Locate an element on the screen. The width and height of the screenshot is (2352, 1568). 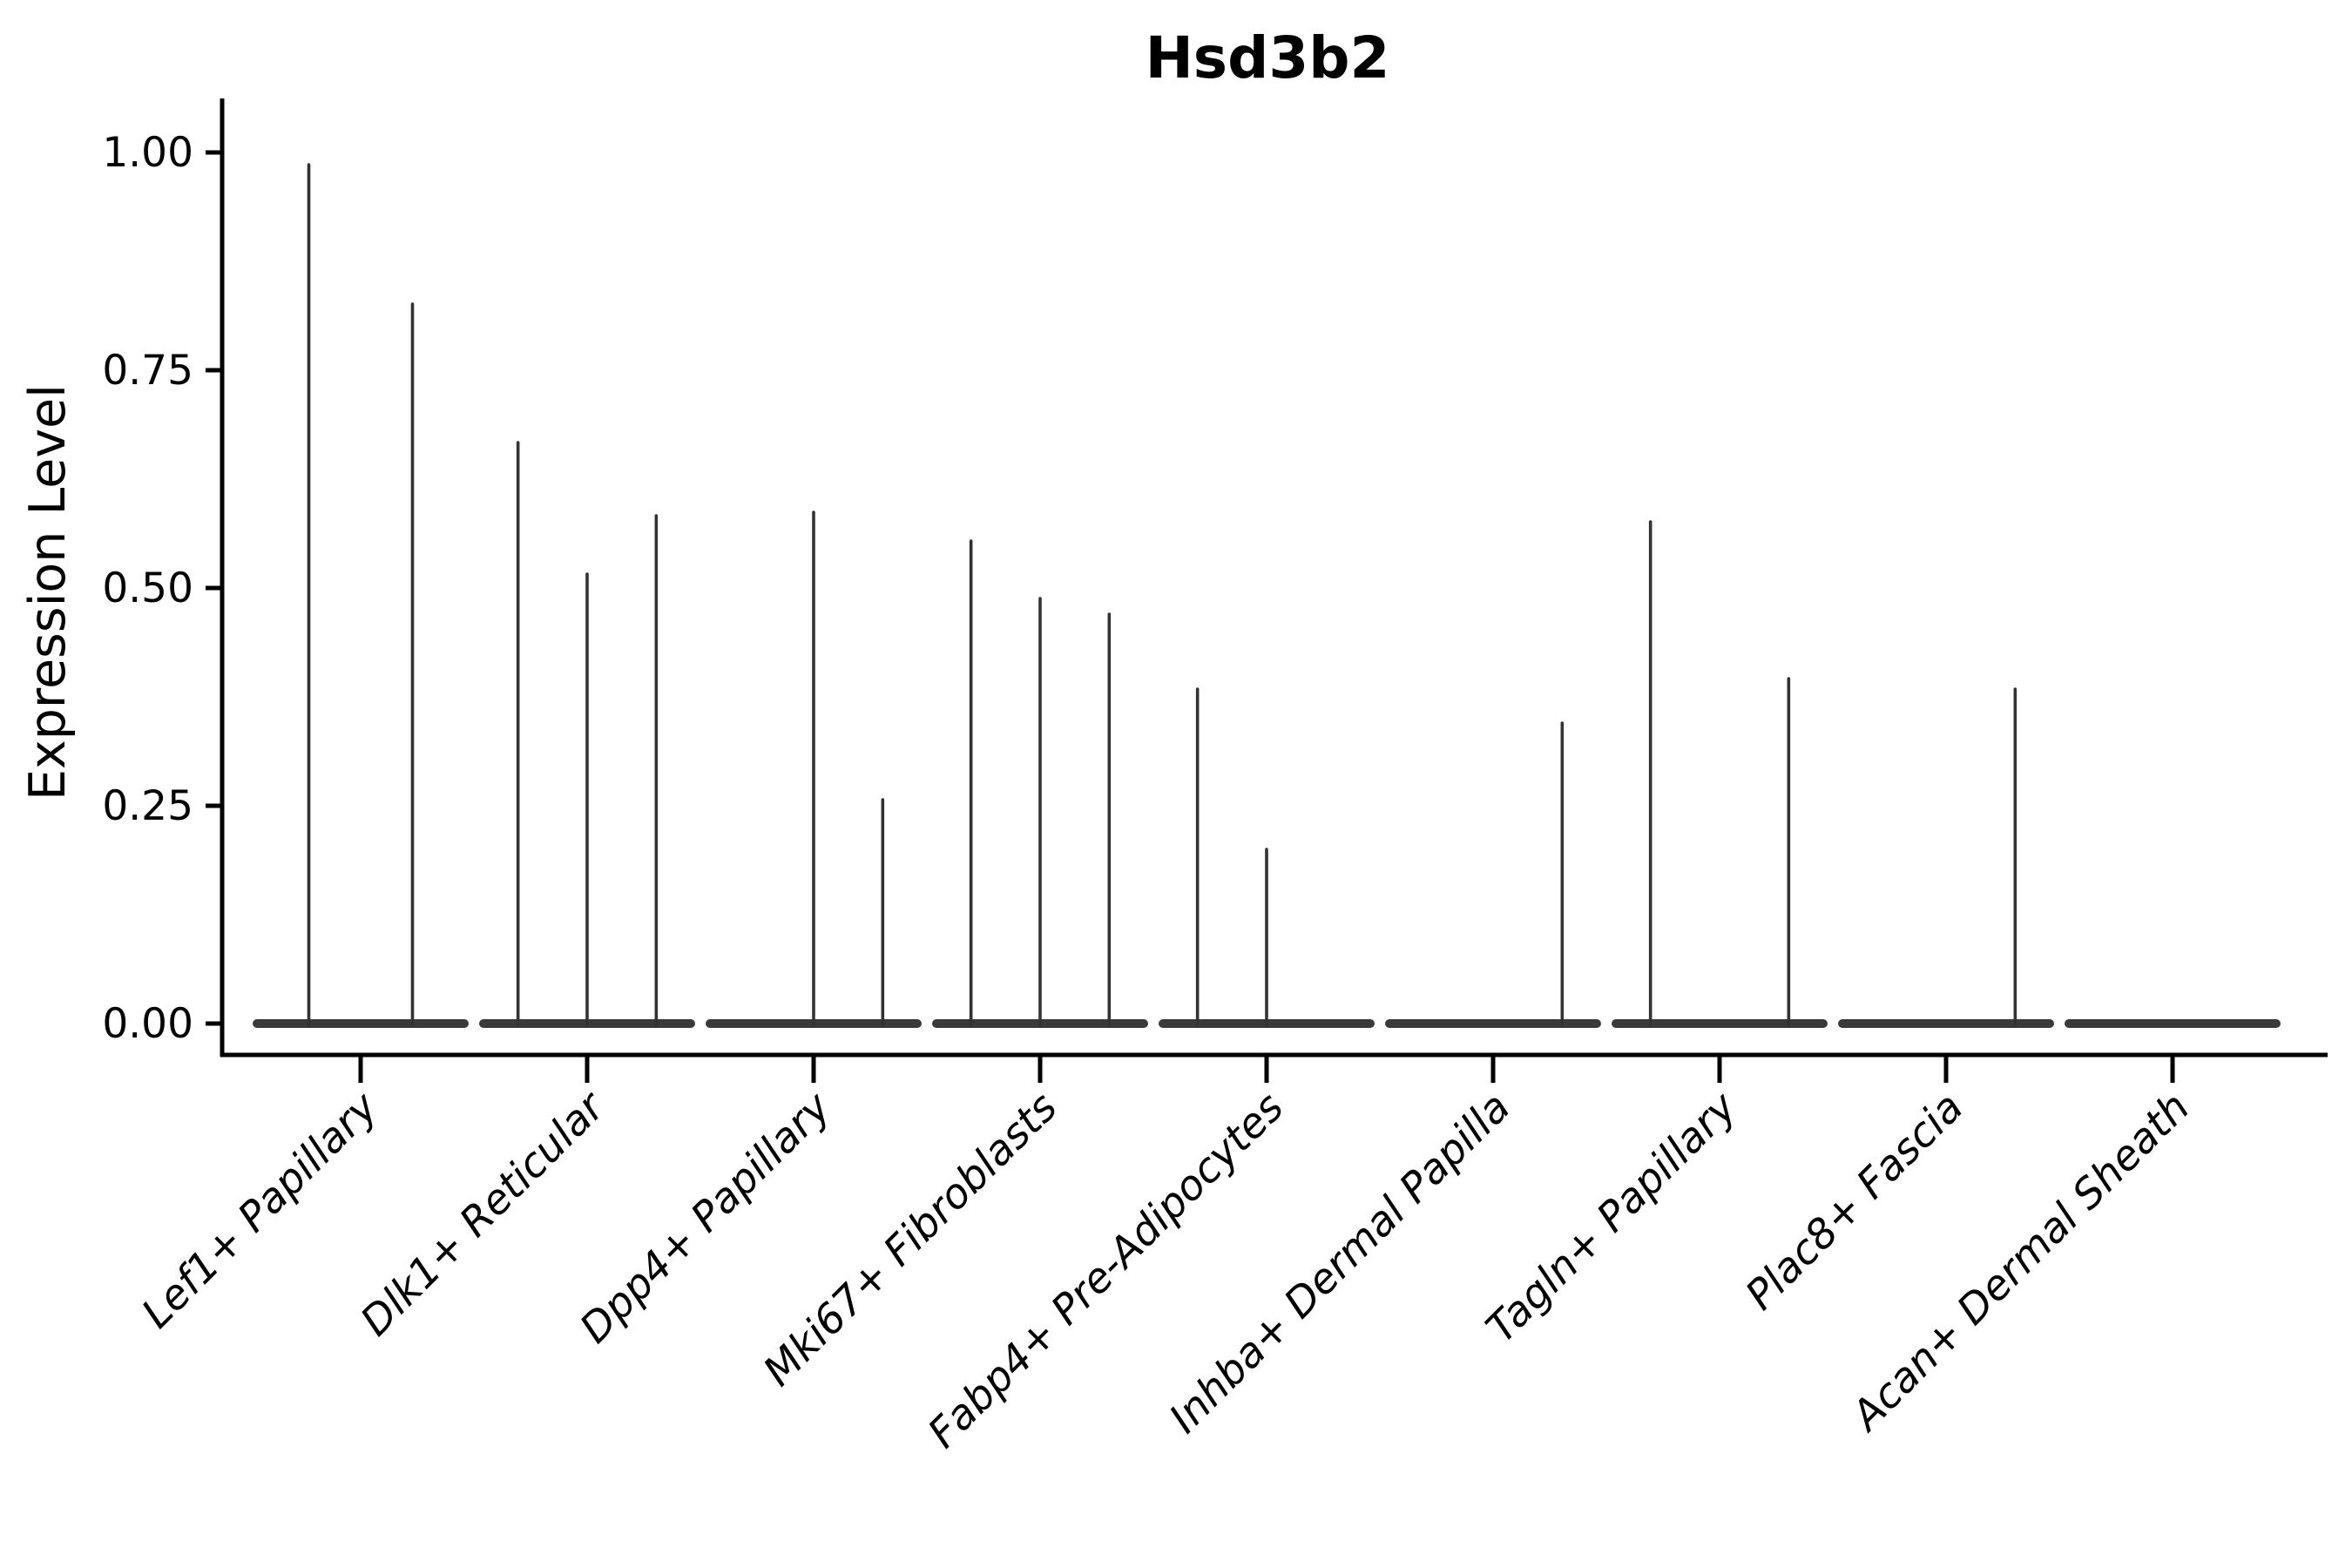
x-axis-tick-label: Fabp4+ Pre-Adipocytes is located at coordinates (1106, 1270).